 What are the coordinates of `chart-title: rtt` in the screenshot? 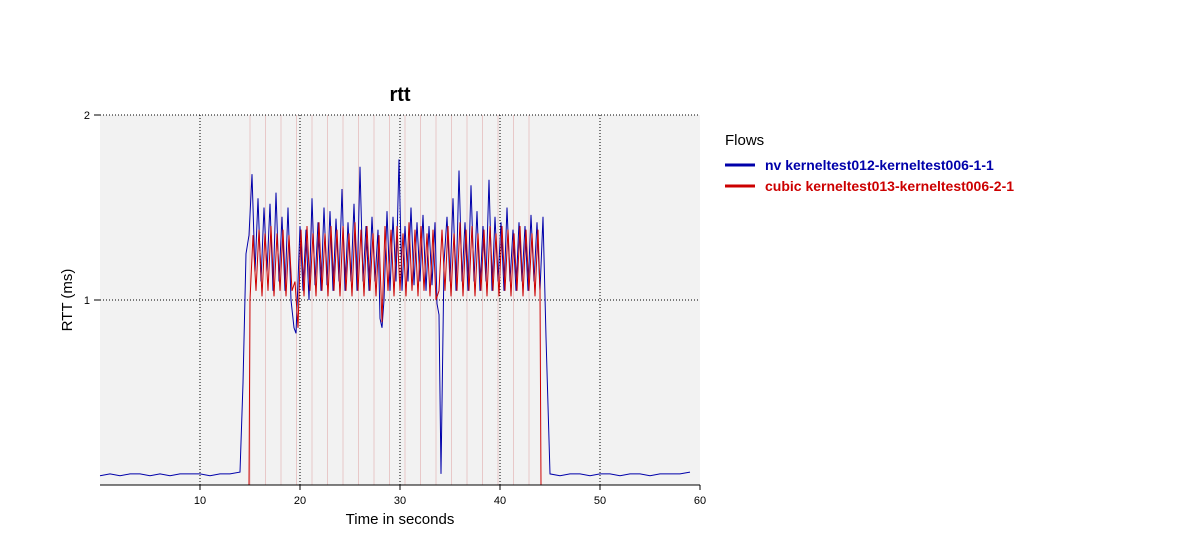 It's located at (399, 95).